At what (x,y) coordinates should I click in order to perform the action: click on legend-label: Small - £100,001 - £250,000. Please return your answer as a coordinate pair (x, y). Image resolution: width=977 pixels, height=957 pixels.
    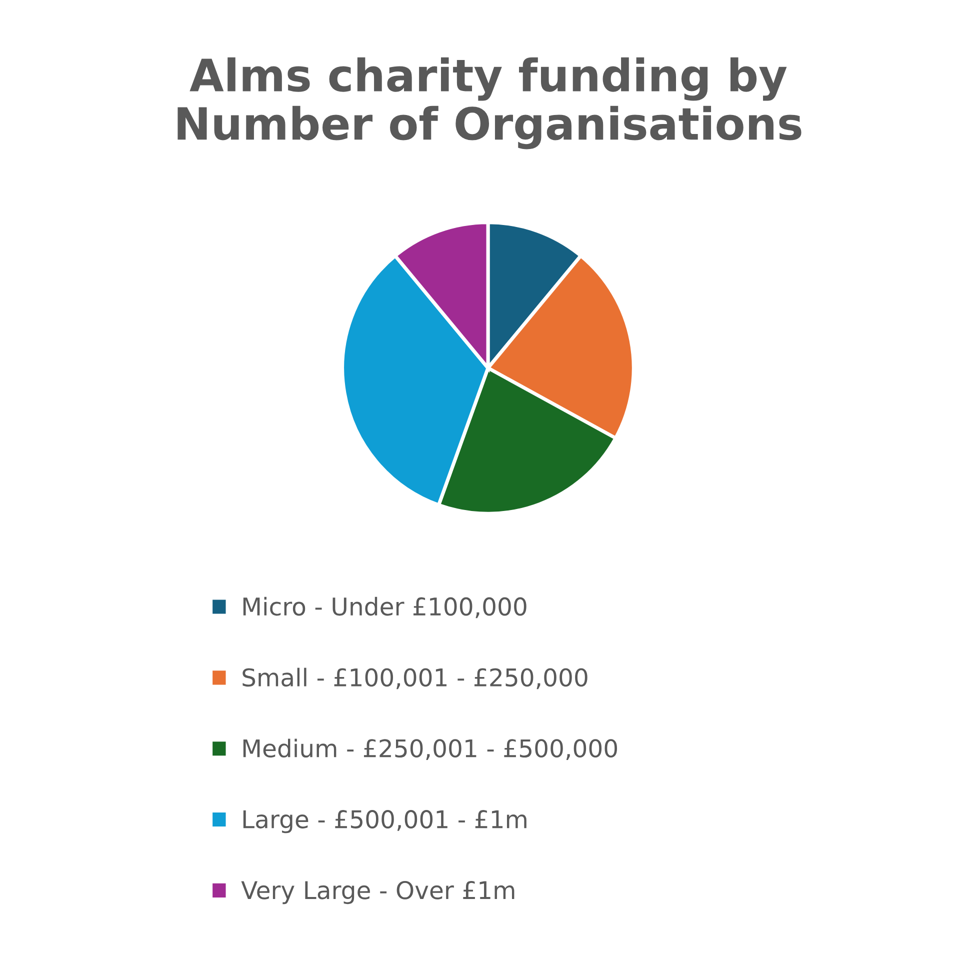
    Looking at the image, I should click on (415, 679).